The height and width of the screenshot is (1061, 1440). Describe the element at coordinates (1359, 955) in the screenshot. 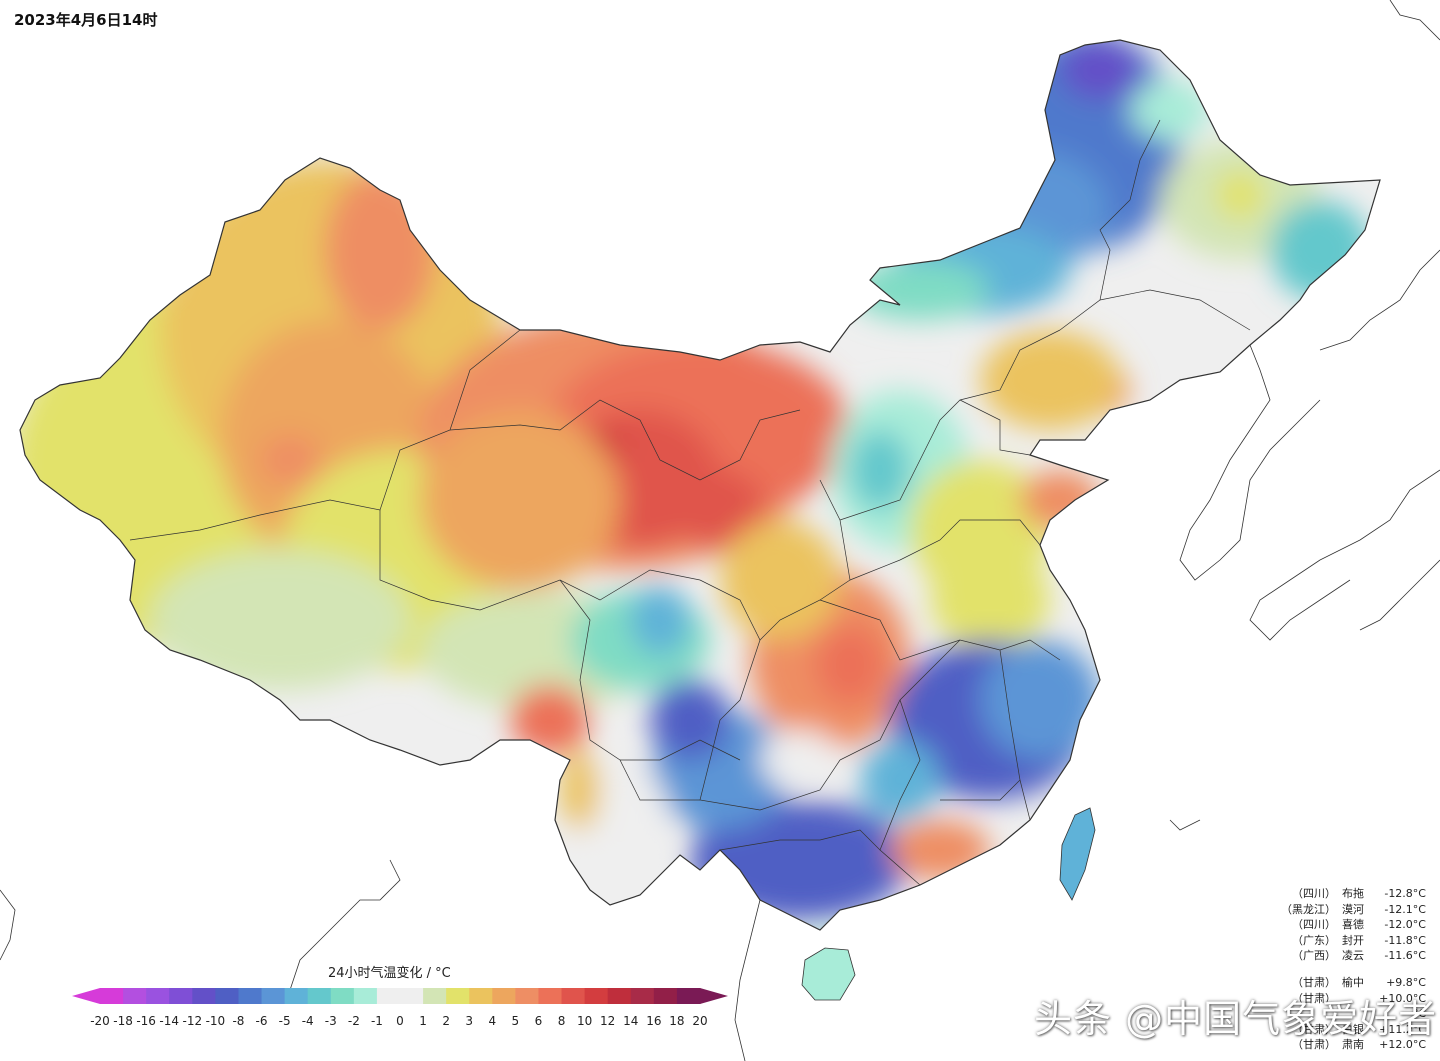

I see `station-row: （广西） 凌云 -11.6°C` at that location.